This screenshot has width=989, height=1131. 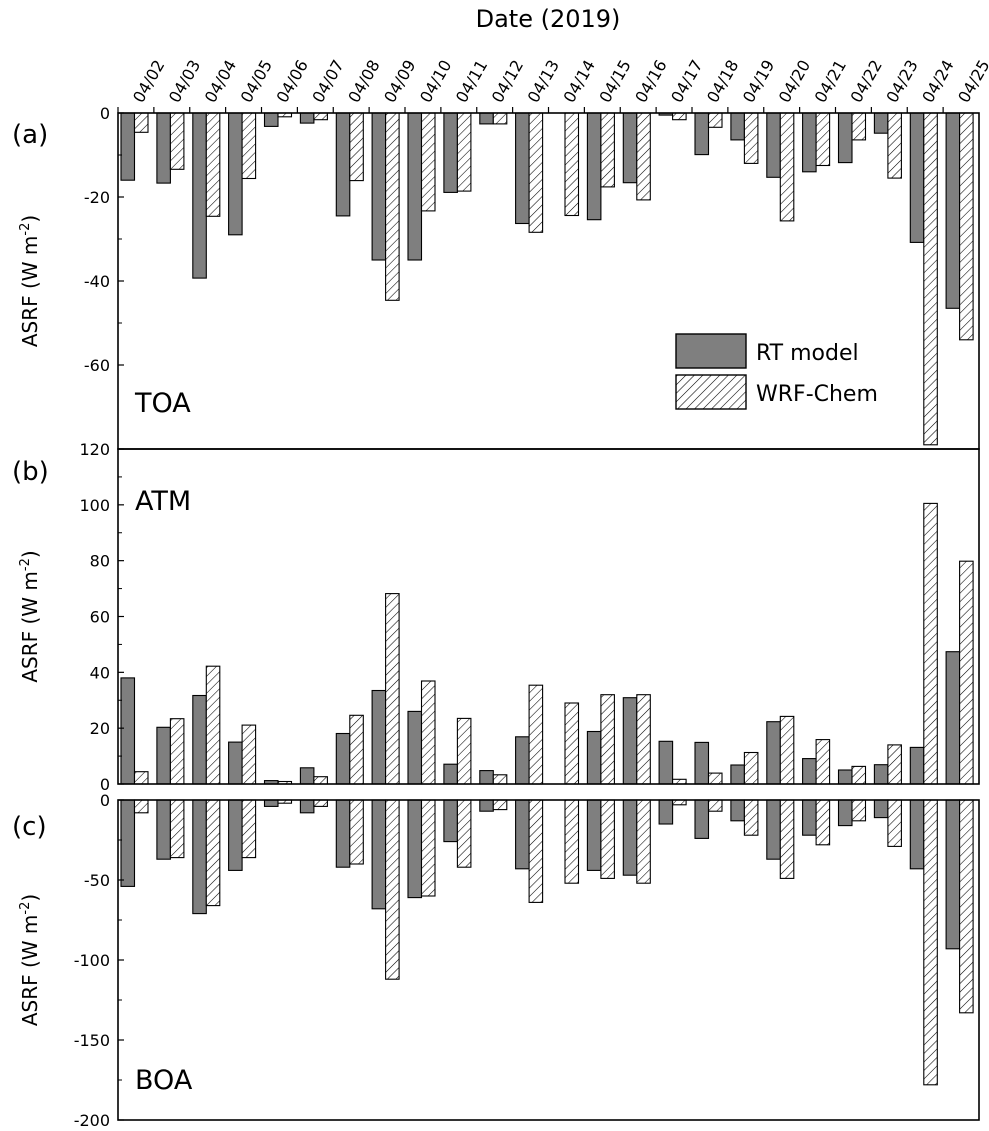 I want to click on bar-rt-model-04-24-atm, so click(x=917, y=765).